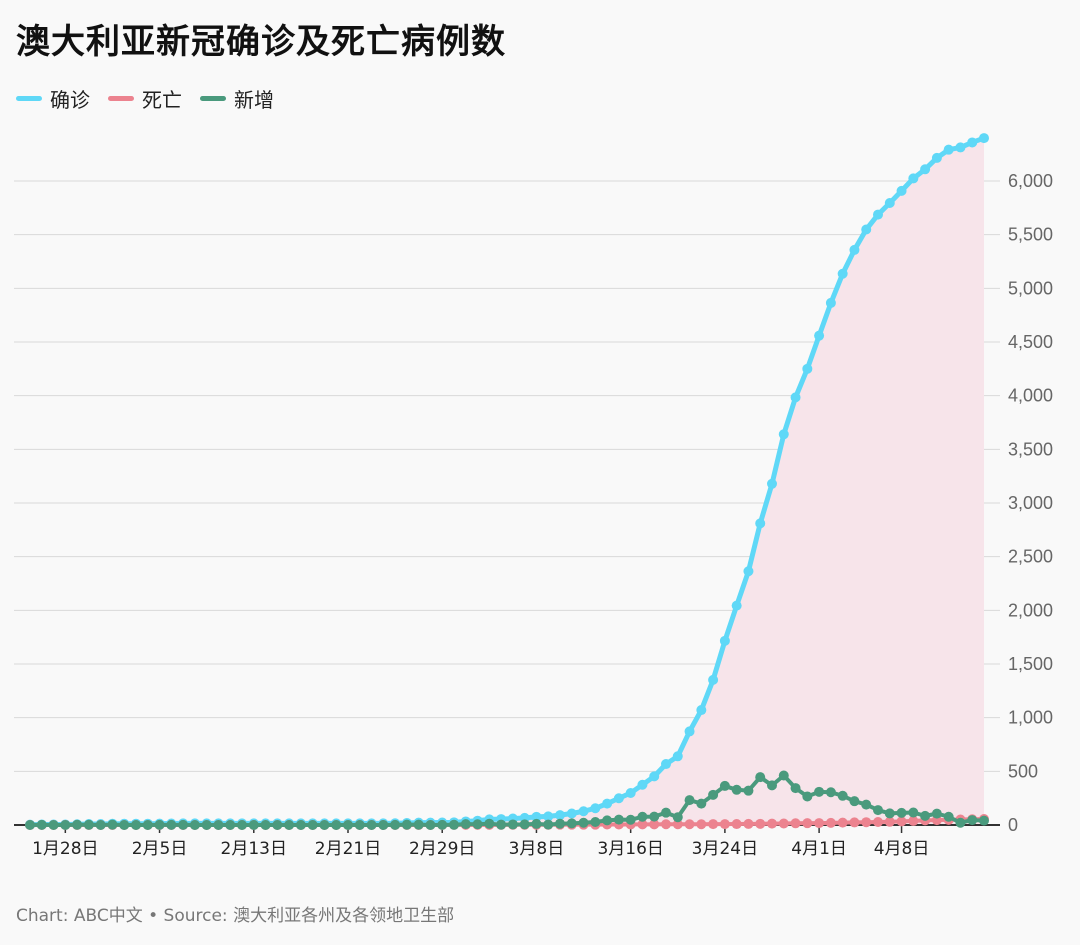 This screenshot has width=1080, height=945. Describe the element at coordinates (1030, 235) in the screenshot. I see `y-tick-label: 5,500` at that location.